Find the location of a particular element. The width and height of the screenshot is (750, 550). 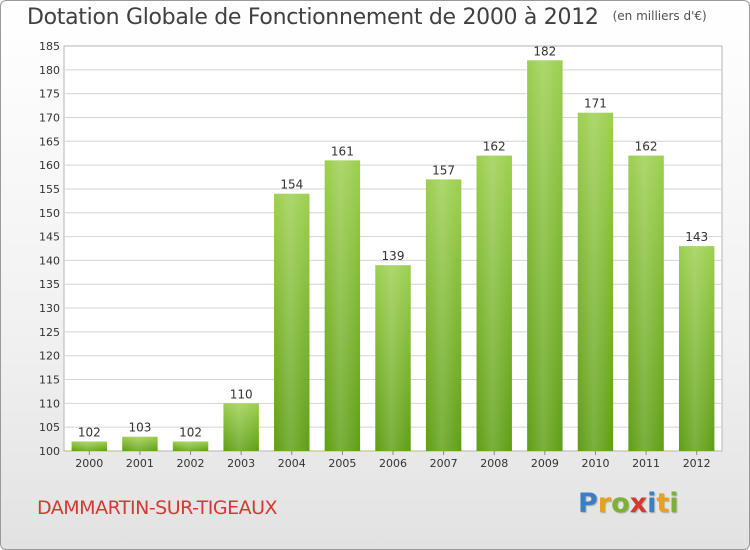

x-tick-label: 2005 is located at coordinates (342, 463).